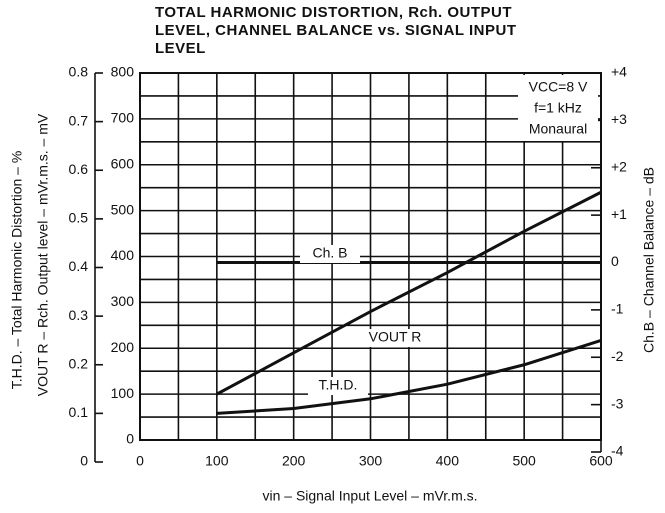  Describe the element at coordinates (333, 12) in the screenshot. I see `chart-title: TOTAL HARMONIC DISTORTION, Rch. OUTPUT` at that location.